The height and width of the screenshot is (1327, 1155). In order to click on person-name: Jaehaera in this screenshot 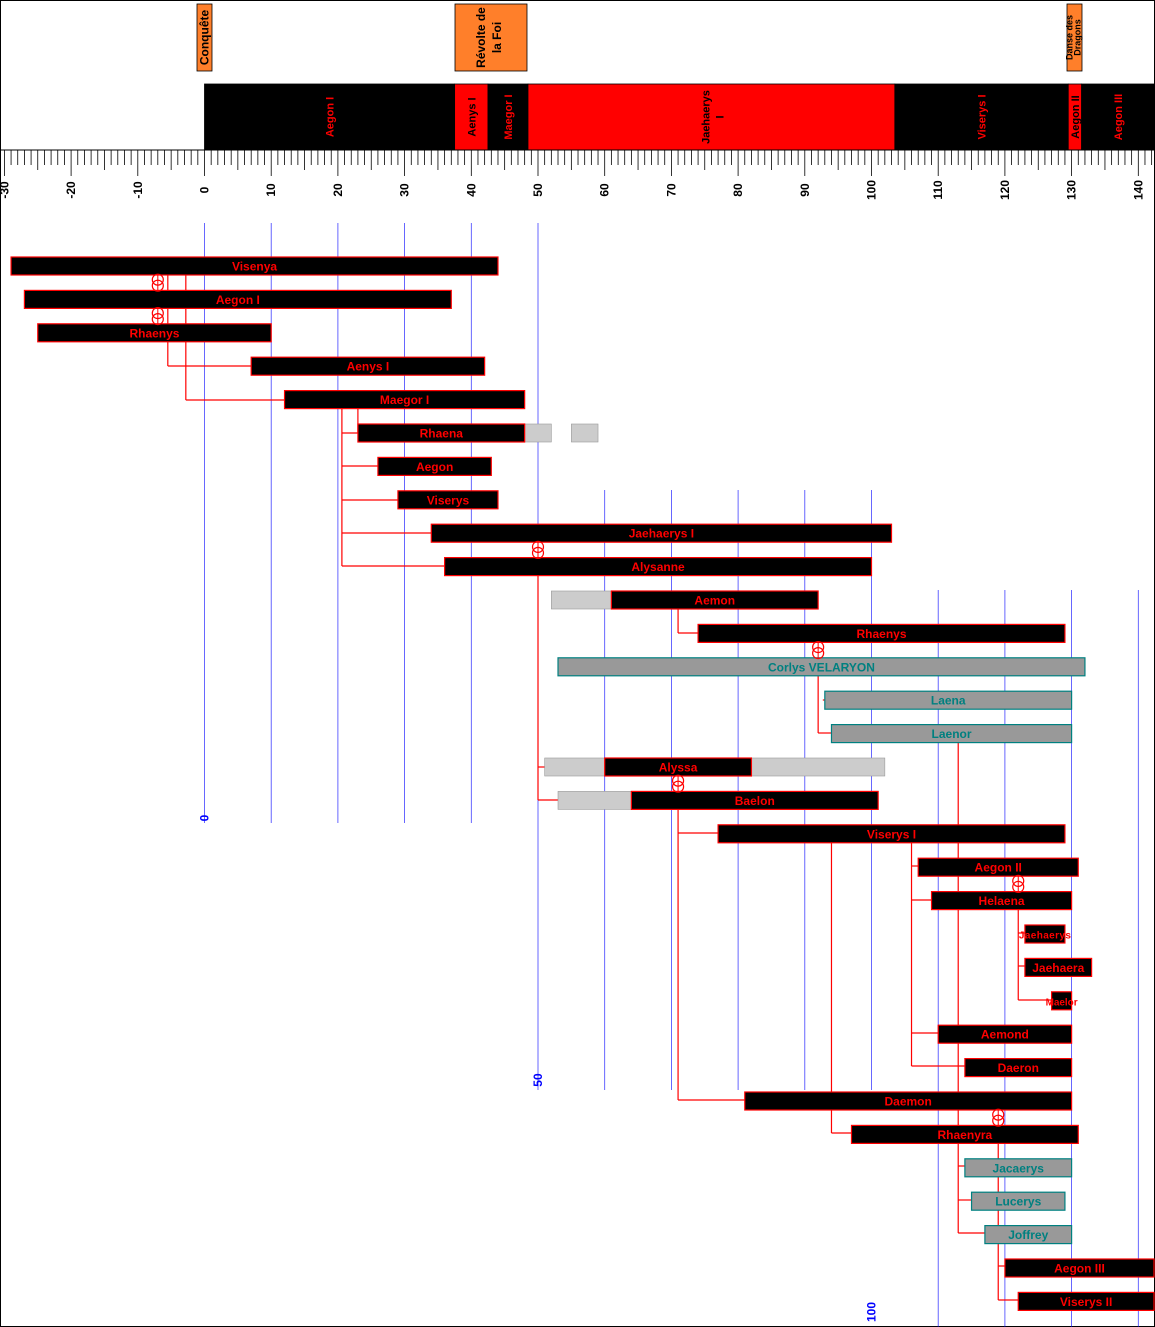, I will do `click(1058, 968)`.